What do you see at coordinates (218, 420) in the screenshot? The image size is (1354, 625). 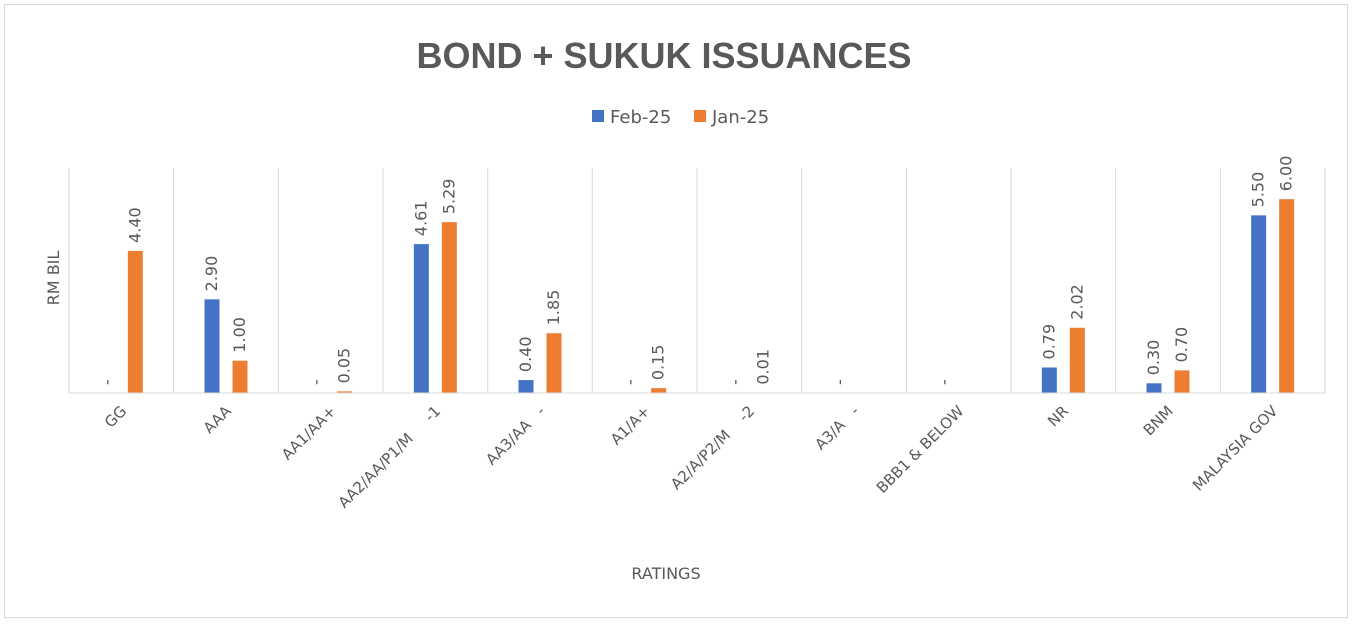 I see `category-label-1: AAA` at bounding box center [218, 420].